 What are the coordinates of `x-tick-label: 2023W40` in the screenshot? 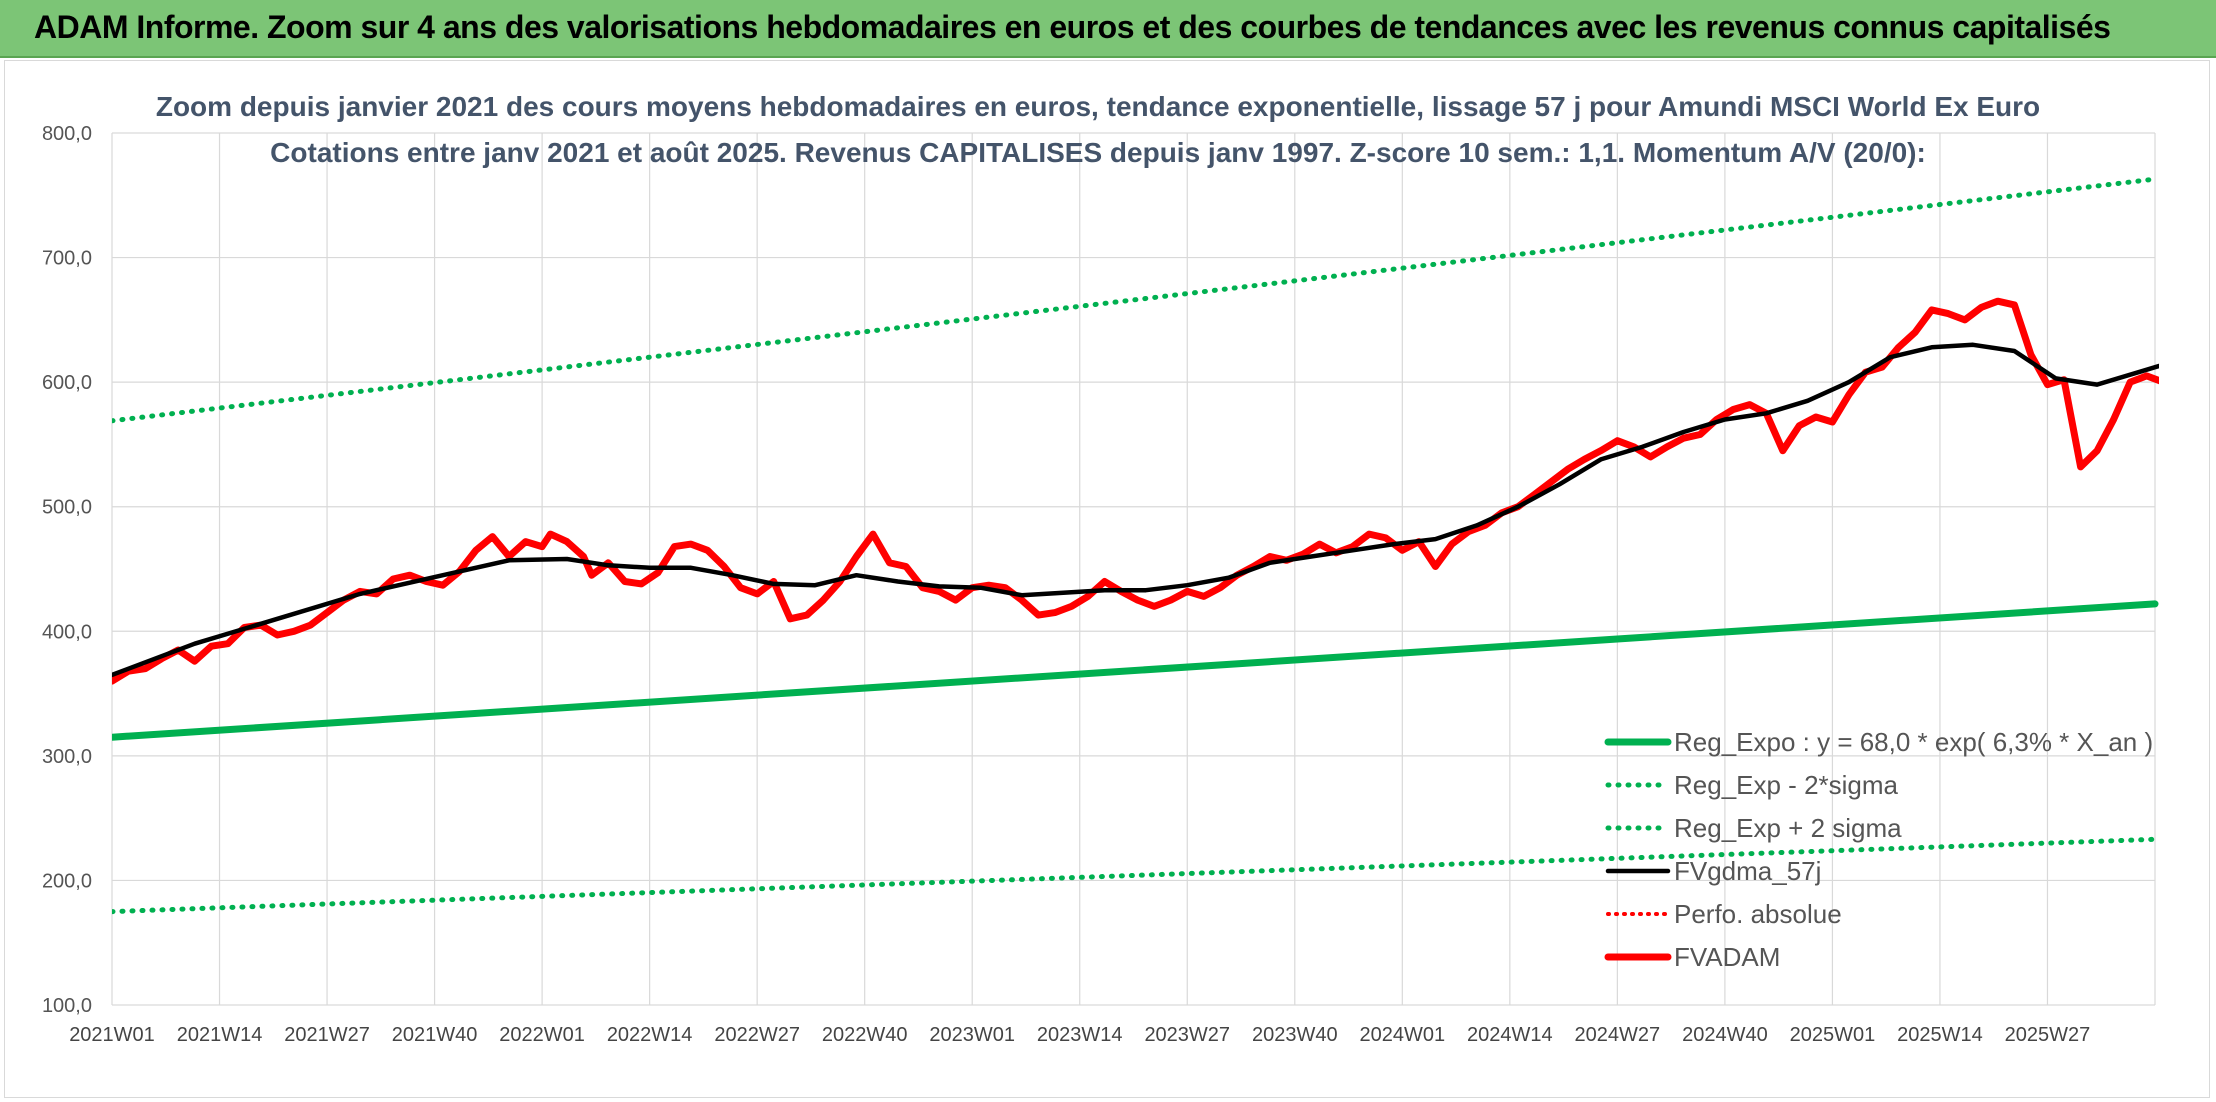 It's located at (1295, 1035).